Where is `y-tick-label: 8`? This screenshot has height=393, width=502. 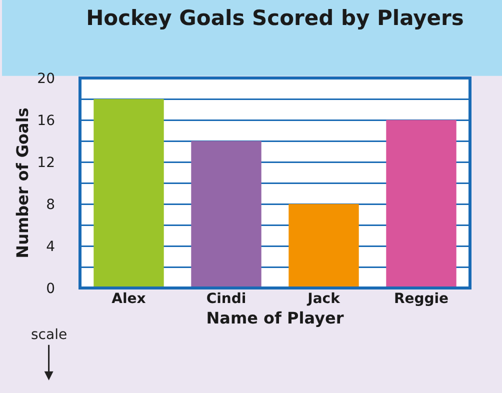
y-tick-label: 8 is located at coordinates (50, 204).